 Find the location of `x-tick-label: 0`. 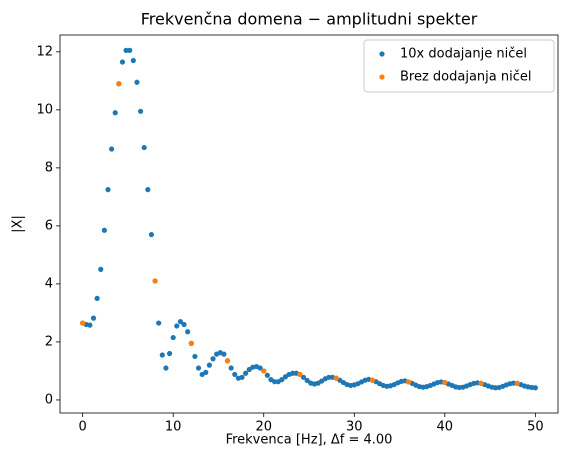

x-tick-label: 0 is located at coordinates (82, 427).